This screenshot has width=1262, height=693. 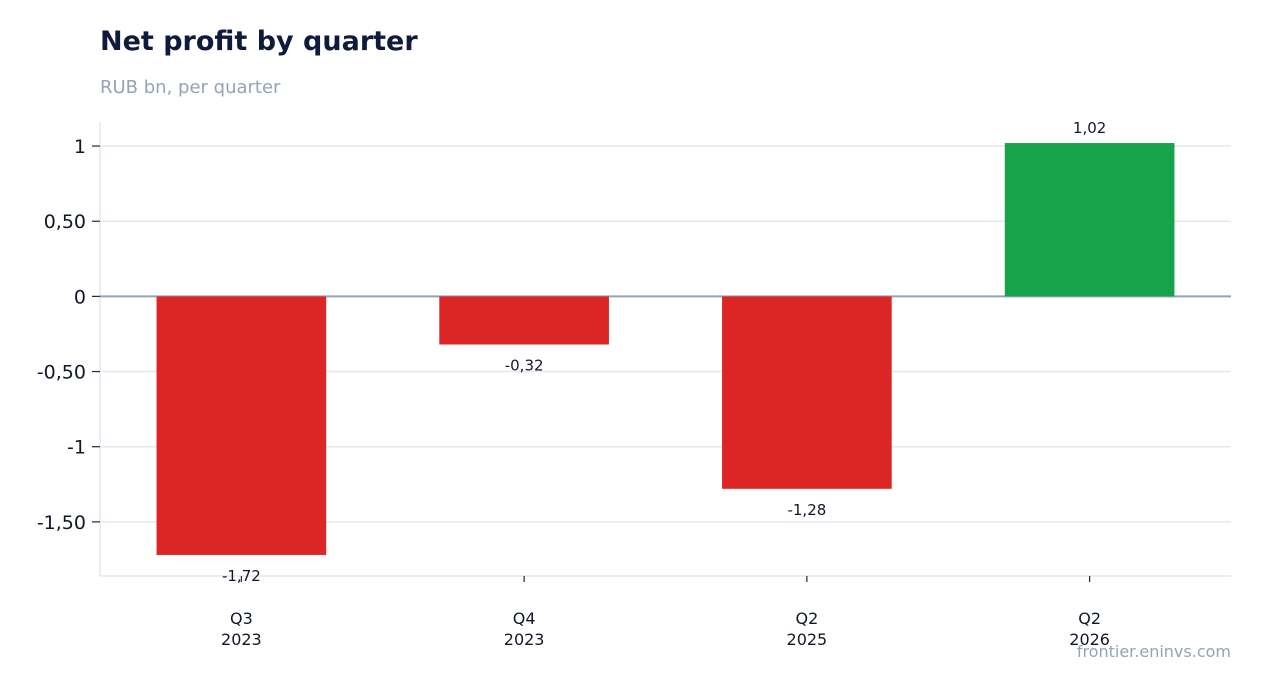 What do you see at coordinates (524, 618) in the screenshot?
I see `x-tick-label: Q4` at bounding box center [524, 618].